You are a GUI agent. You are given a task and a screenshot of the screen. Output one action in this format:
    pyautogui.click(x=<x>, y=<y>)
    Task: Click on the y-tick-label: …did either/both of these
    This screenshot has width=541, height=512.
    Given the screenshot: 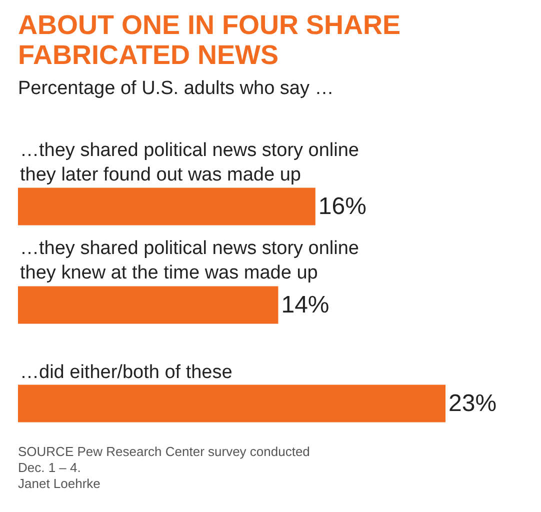 What is the action you would take?
    pyautogui.click(x=126, y=372)
    